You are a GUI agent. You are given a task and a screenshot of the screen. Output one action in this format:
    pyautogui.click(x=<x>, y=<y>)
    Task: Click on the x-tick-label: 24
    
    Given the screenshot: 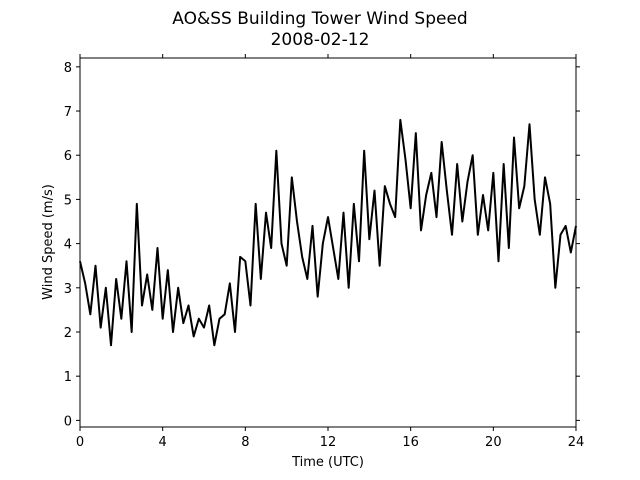 What is the action you would take?
    pyautogui.click(x=576, y=442)
    